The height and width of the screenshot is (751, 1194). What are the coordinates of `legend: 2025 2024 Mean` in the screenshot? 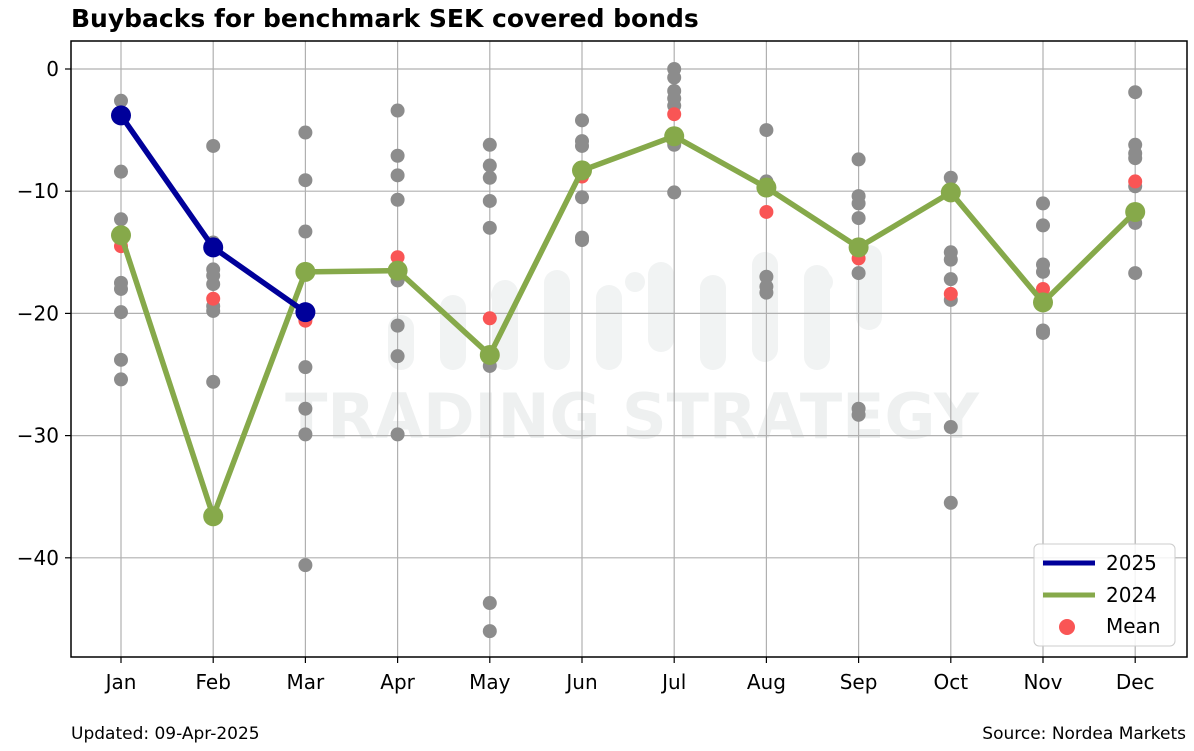 It's located at (1104, 595).